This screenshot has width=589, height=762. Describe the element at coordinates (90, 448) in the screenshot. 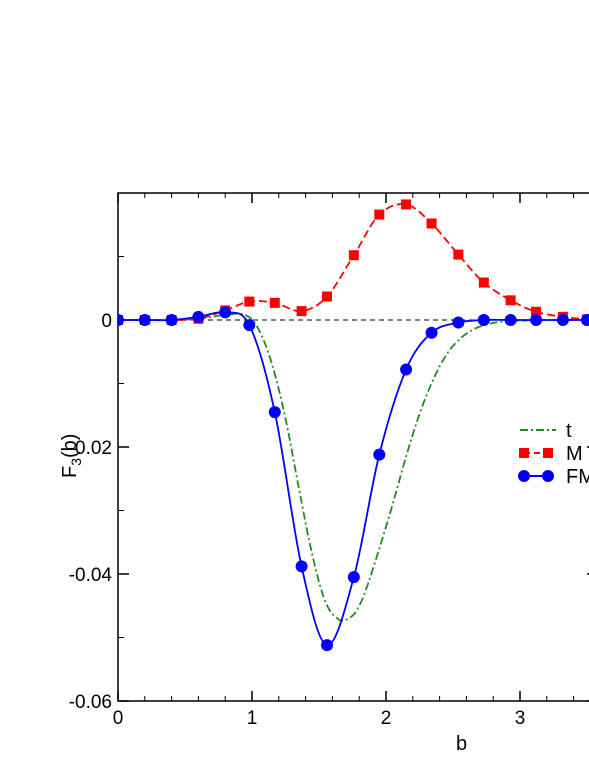

I see `y-tick-label: -0.02` at that location.